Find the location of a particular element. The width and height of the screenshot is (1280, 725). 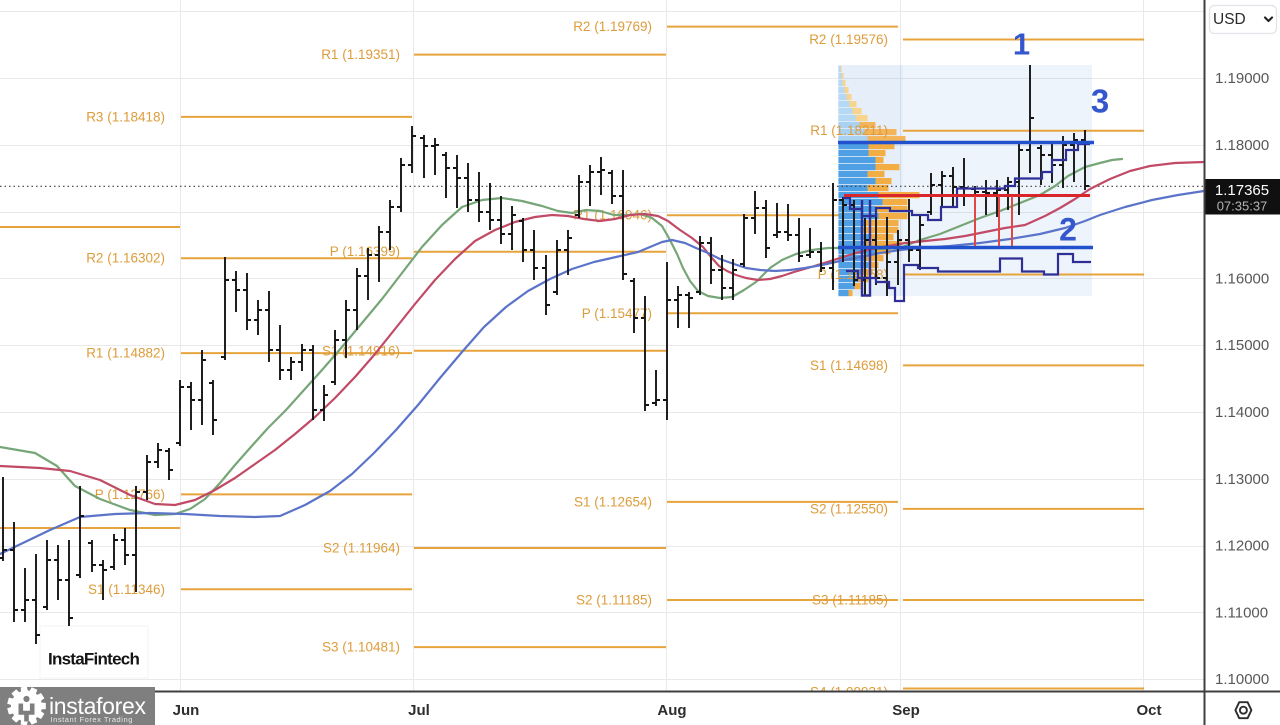

svg-text: Oct is located at coordinates (1148, 710).